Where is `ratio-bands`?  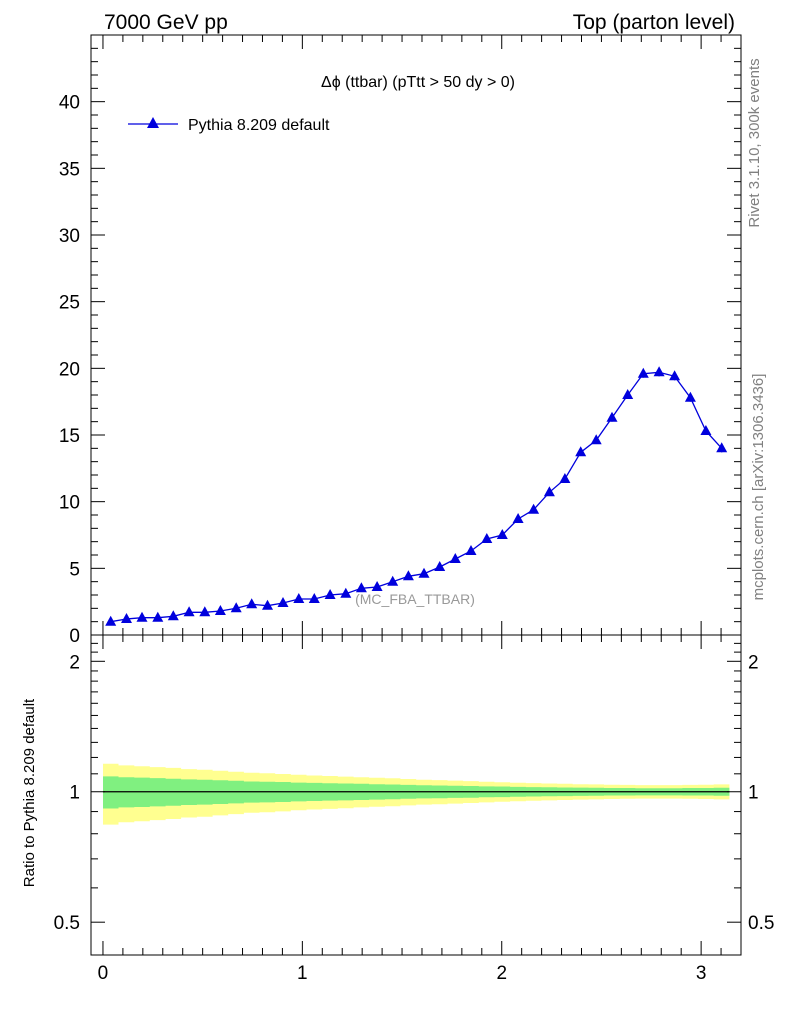
ratio-bands is located at coordinates (416, 794).